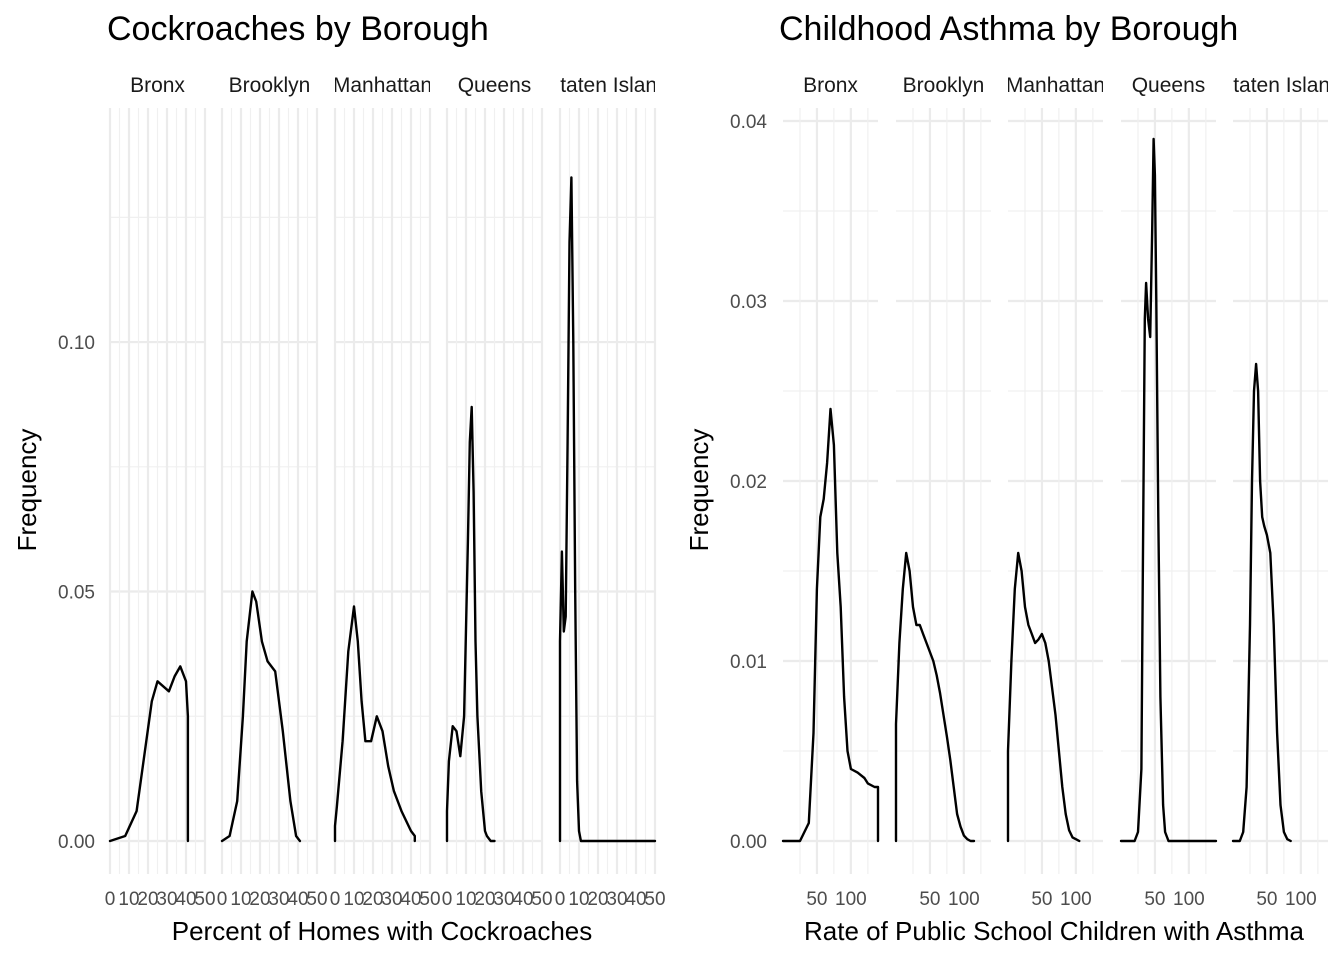 Image resolution: width=1344 pixels, height=960 pixels. Describe the element at coordinates (748, 662) in the screenshot. I see `y-tick-label: 0.01` at that location.